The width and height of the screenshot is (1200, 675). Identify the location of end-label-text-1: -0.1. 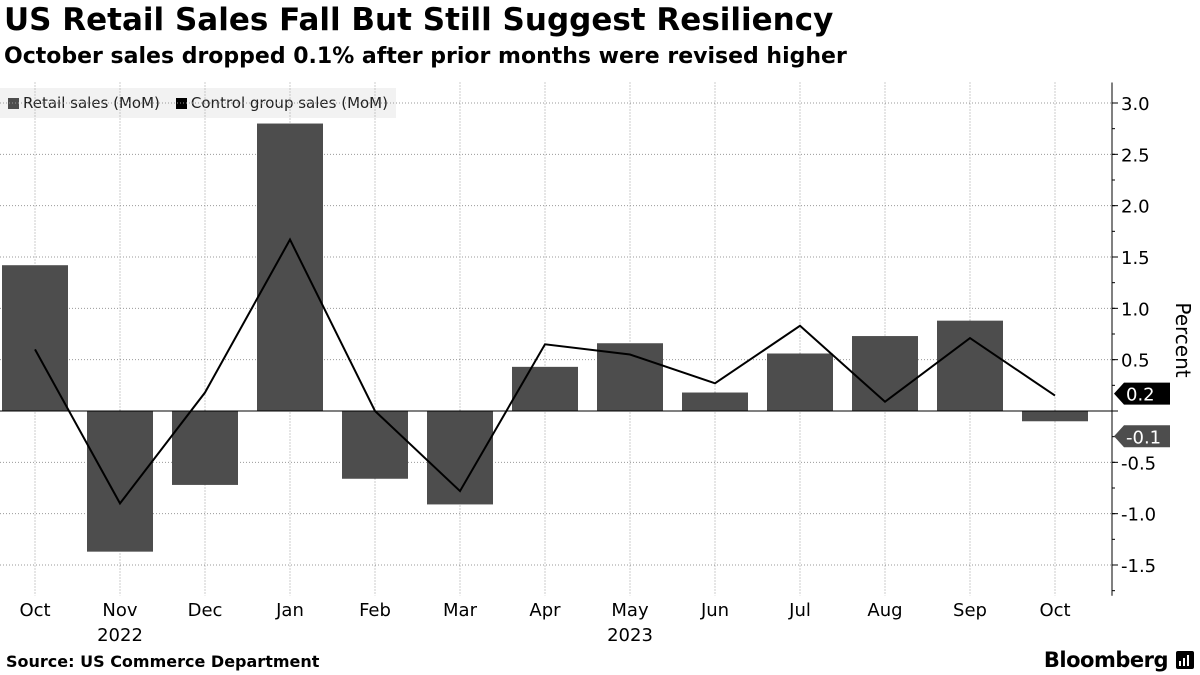
(1143, 437).